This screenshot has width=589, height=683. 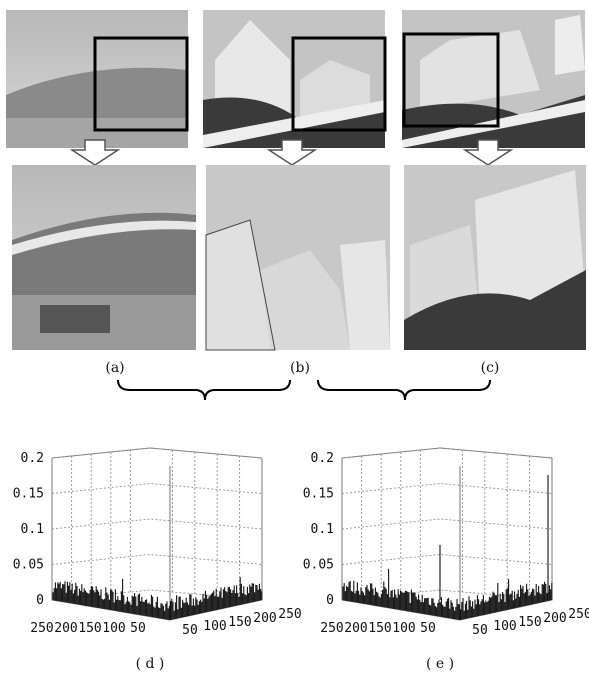 I want to click on photo-a-full, so click(x=97, y=79).